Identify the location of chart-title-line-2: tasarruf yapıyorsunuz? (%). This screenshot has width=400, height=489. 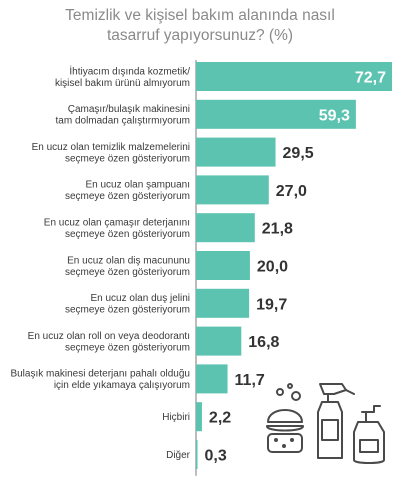
(200, 35).